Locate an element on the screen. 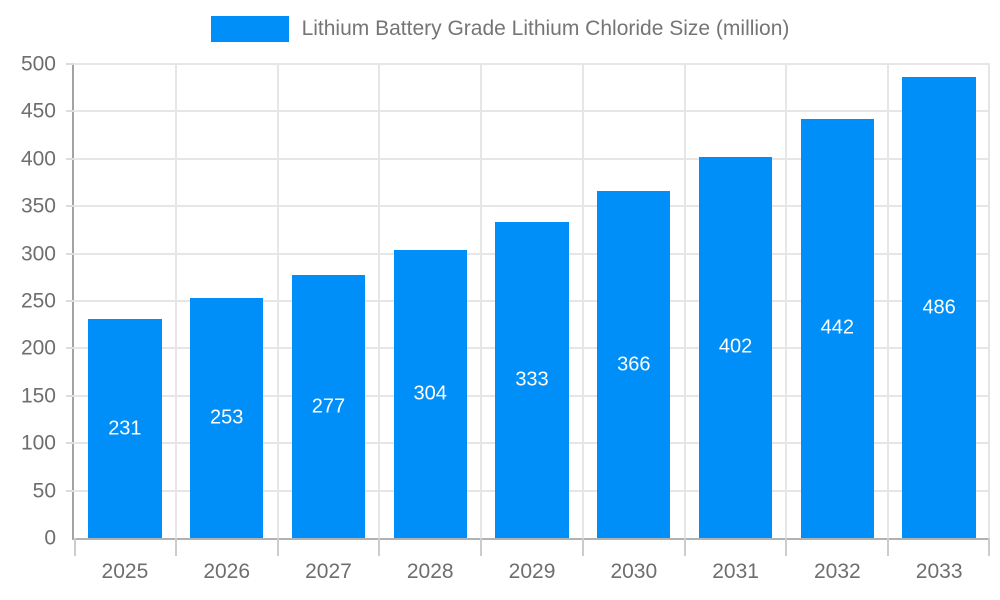 This screenshot has width=1000, height=600. category-slot: 304 is located at coordinates (430, 301).